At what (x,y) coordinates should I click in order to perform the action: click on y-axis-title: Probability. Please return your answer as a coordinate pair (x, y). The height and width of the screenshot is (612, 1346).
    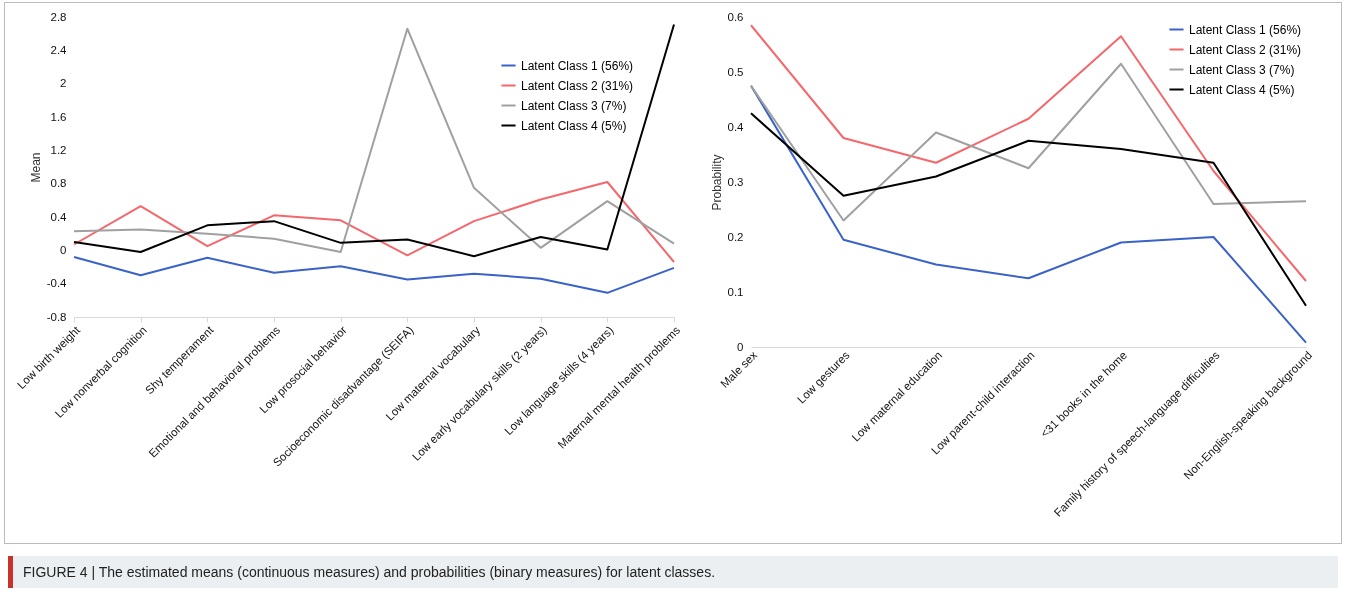
    Looking at the image, I should click on (716, 182).